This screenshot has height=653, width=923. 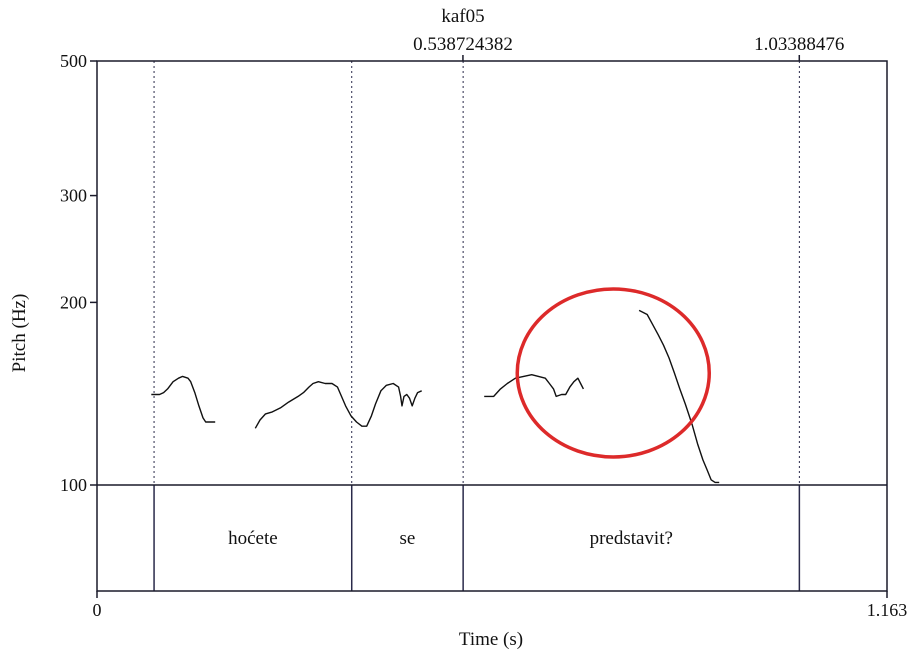 What do you see at coordinates (73, 61) in the screenshot?
I see `y-tick-label: 500` at bounding box center [73, 61].